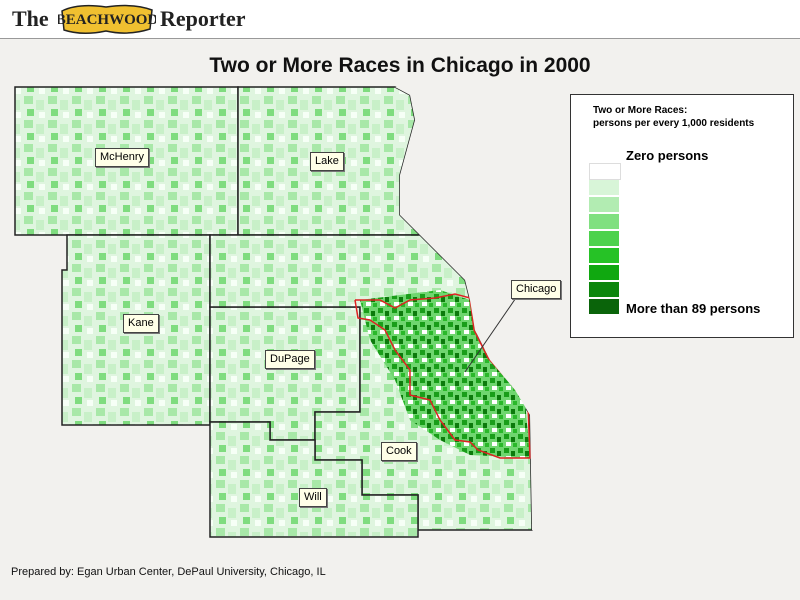  What do you see at coordinates (399, 451) in the screenshot?
I see `label-cook: Cook` at bounding box center [399, 451].